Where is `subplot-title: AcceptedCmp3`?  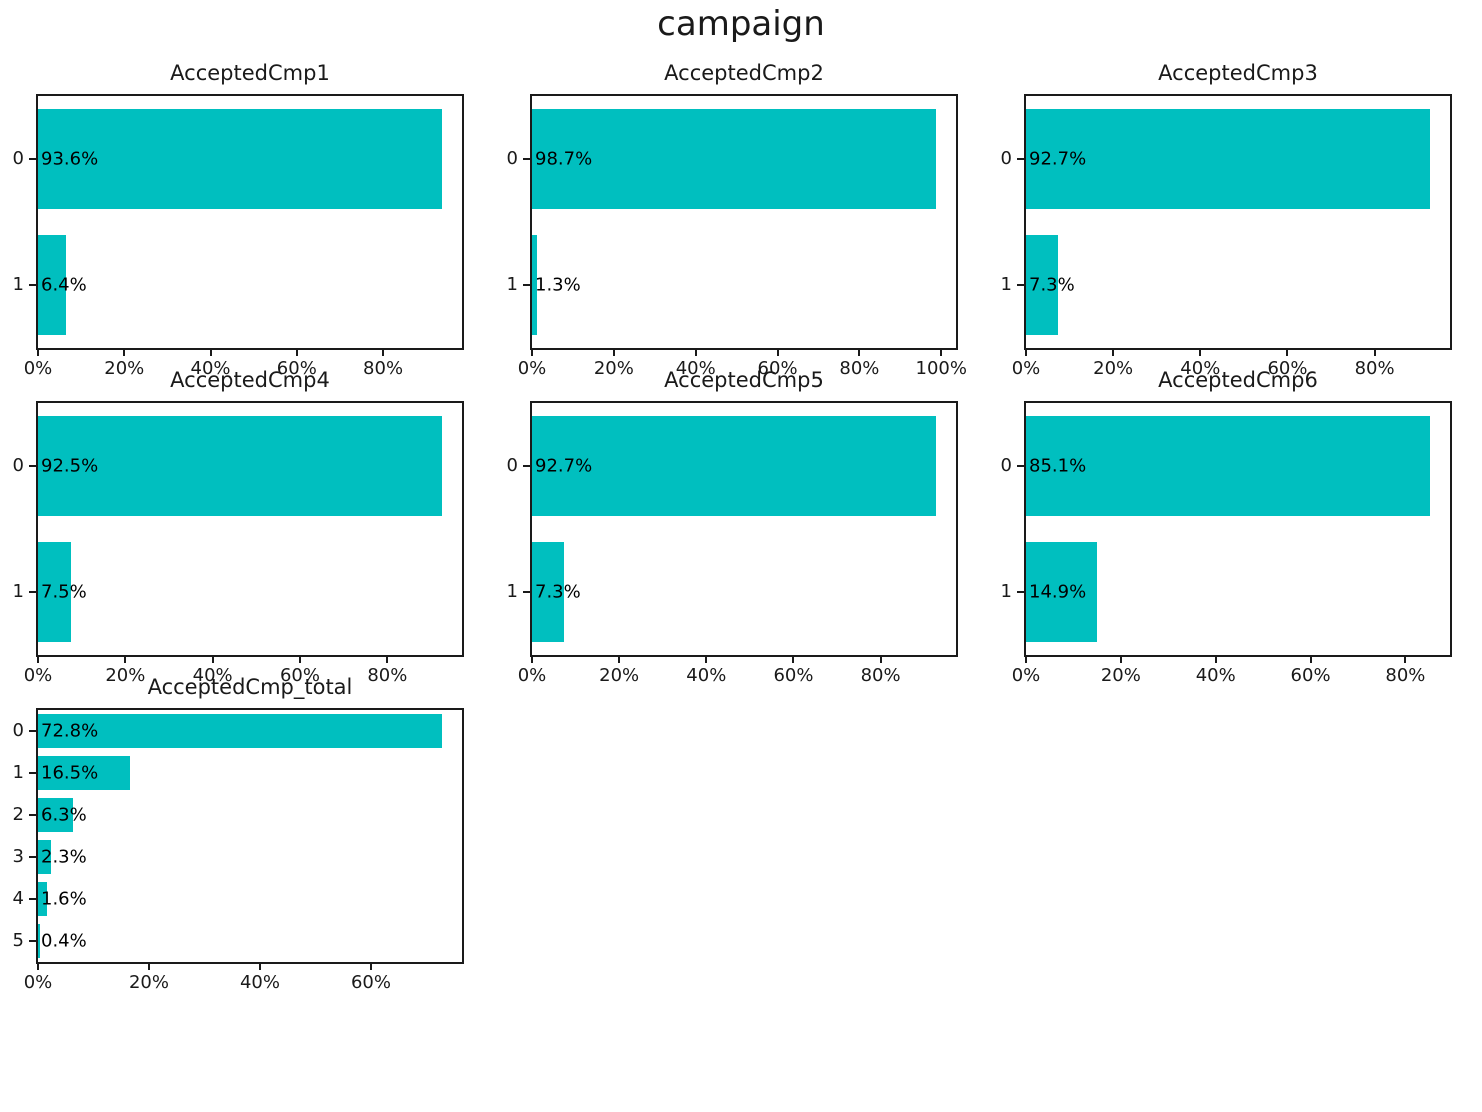
subplot-title: AcceptedCmp3 is located at coordinates (1238, 73).